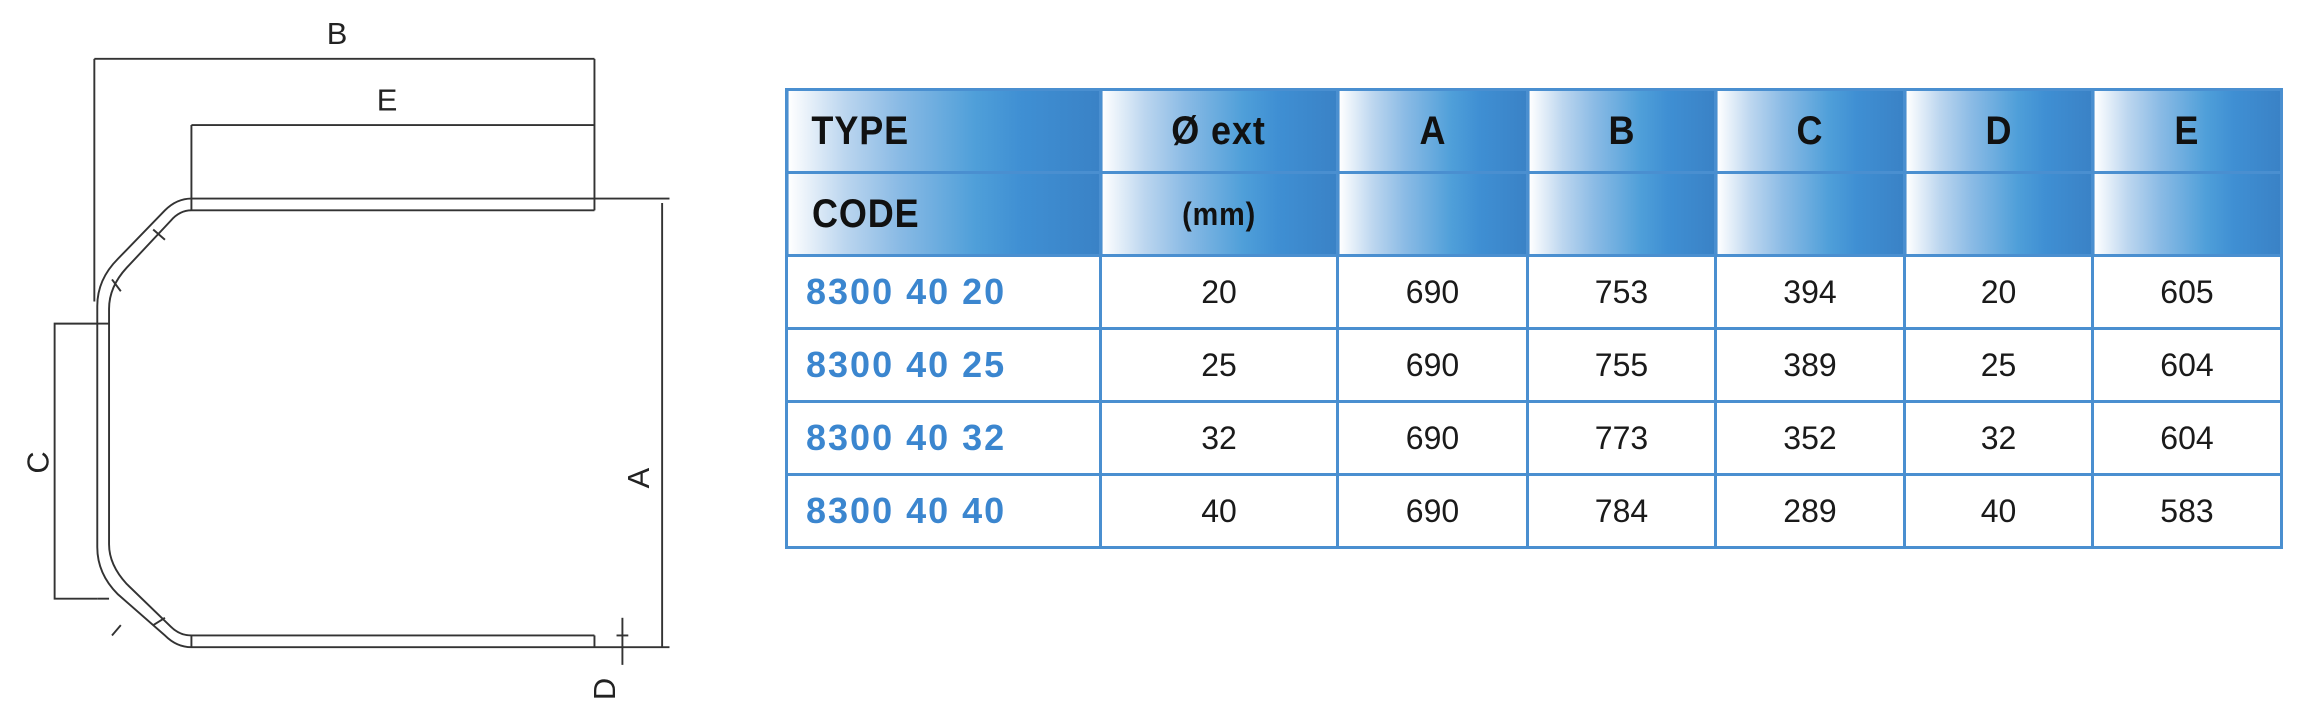 The image size is (2309, 709). Describe the element at coordinates (1810, 365) in the screenshot. I see `value-cell: 389` at that location.